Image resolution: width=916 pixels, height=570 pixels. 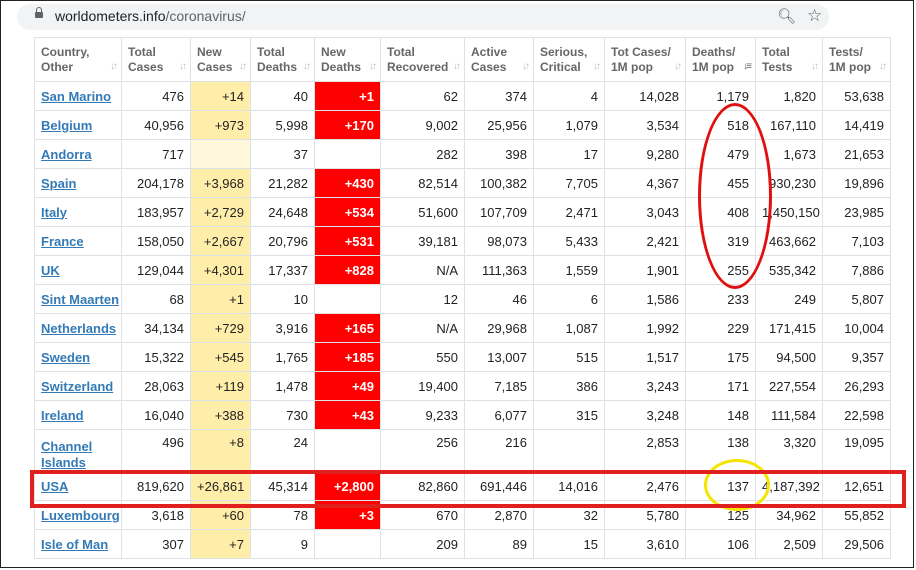 I want to click on country-link: Netherlands, so click(x=79, y=328).